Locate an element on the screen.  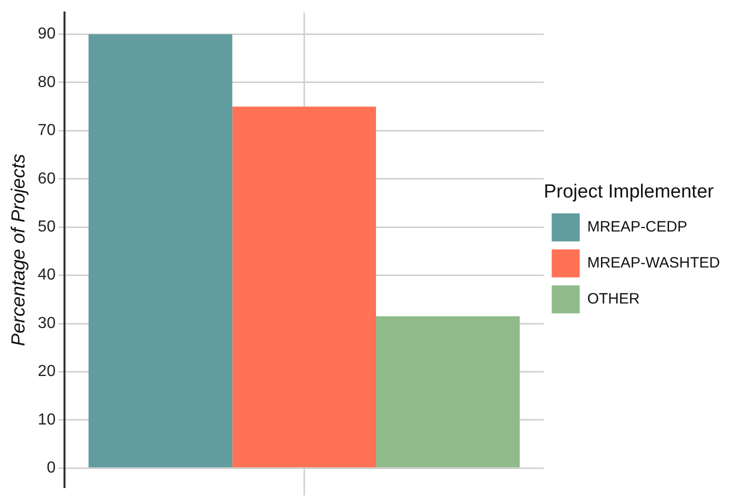
y-tick-label: 10 is located at coordinates (47, 419).